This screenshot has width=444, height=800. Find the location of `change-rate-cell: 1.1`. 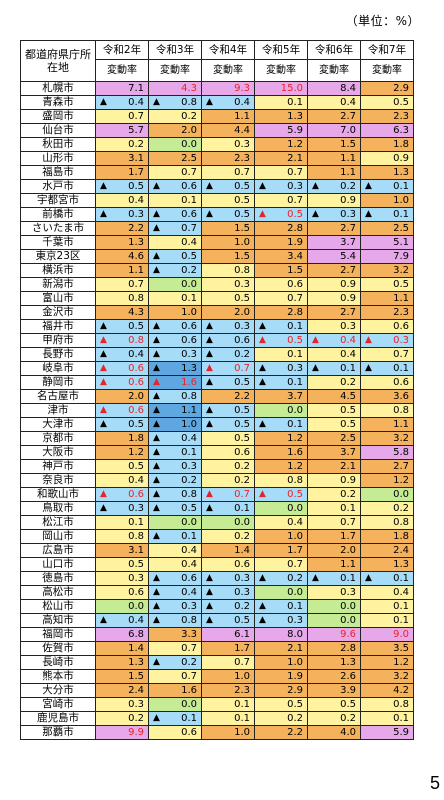

change-rate-cell: 1.1 is located at coordinates (228, 116).